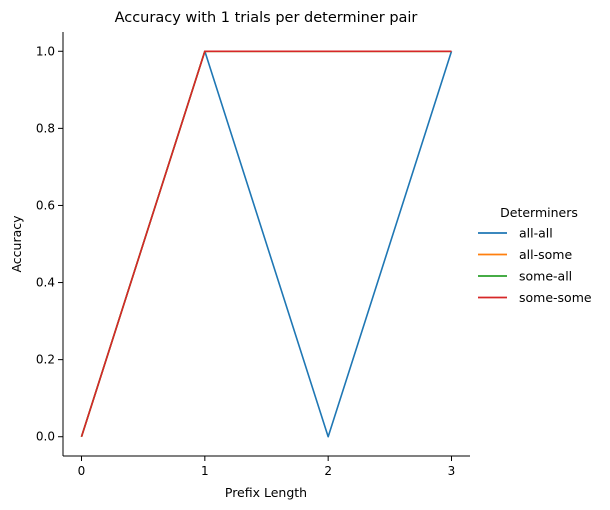  Describe the element at coordinates (452, 471) in the screenshot. I see `x-tick-label: 3` at that location.